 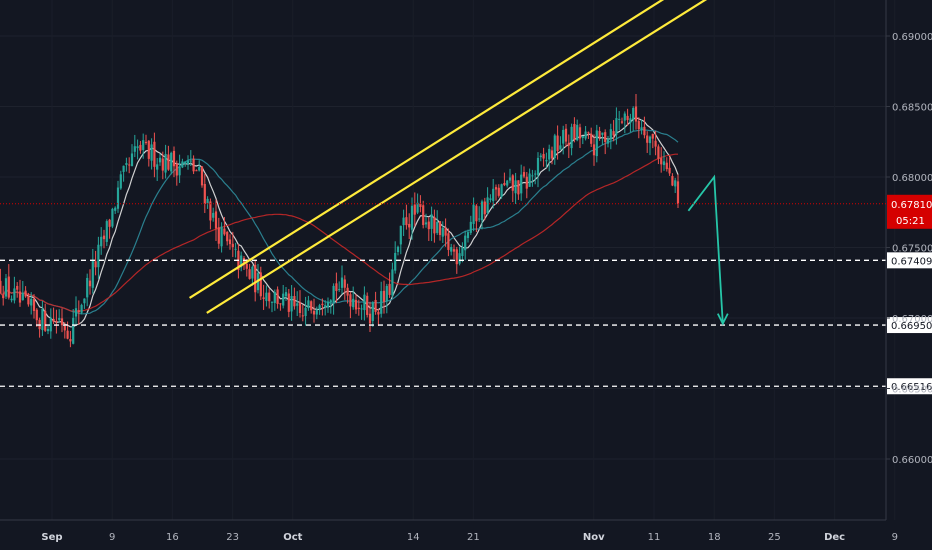 I want to click on y-tick-label: 0.67500, so click(x=912, y=249).